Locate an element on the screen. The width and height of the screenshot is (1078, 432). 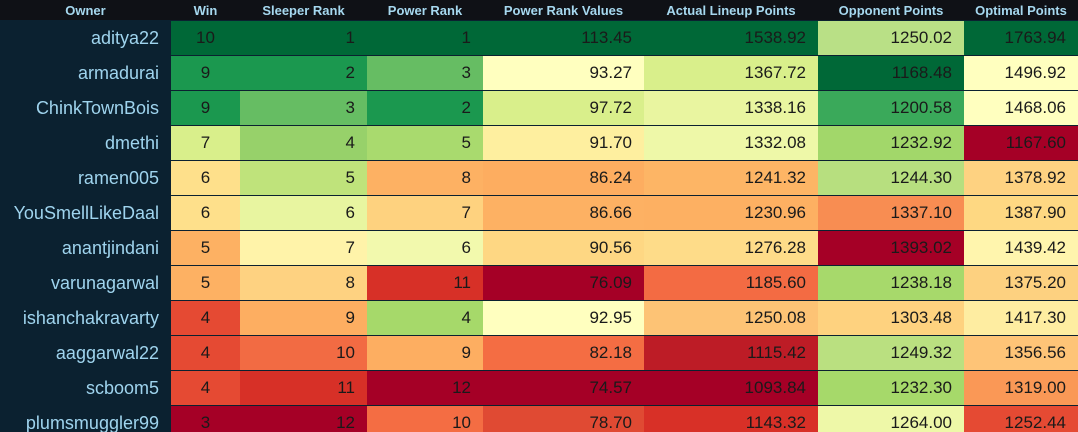
table-row: armadurai 9 2 3 93.27 1367.72 1168.48 1496.92 is located at coordinates (539, 73).